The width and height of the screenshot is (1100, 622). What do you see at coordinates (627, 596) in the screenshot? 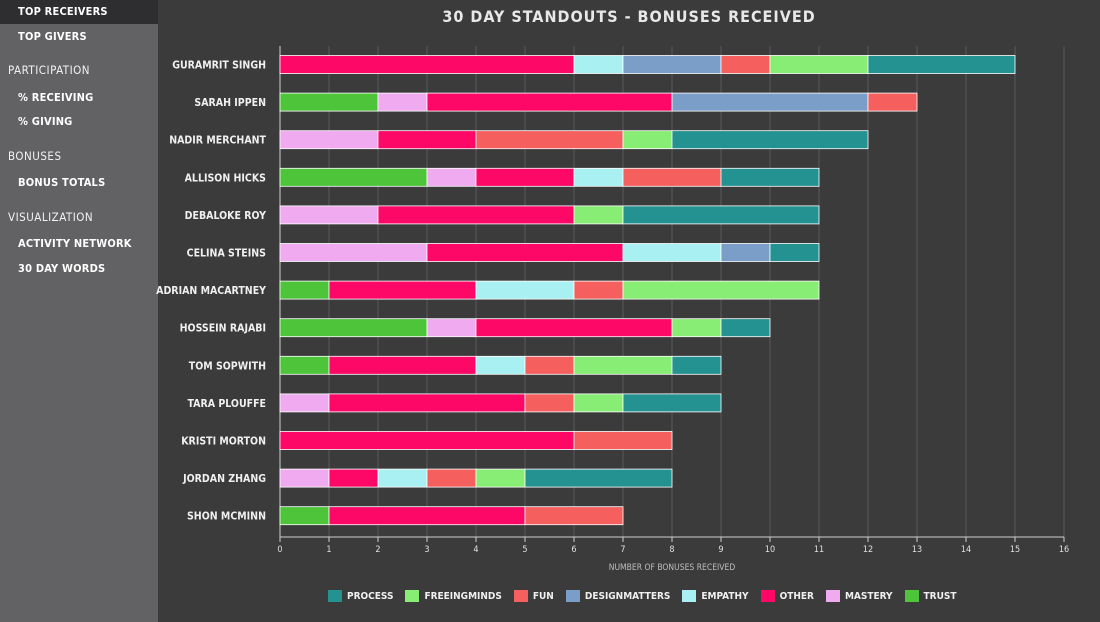
I see `legend-label: DESIGNMATTERS` at bounding box center [627, 596].